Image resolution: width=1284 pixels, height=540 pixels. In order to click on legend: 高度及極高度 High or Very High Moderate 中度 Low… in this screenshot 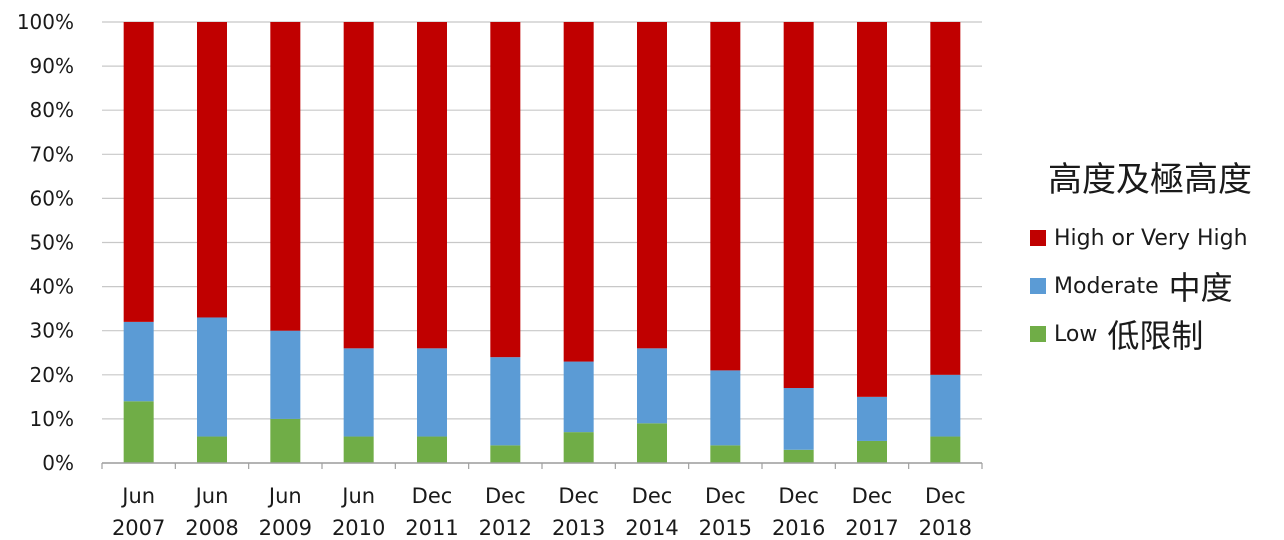, I will do `click(1155, 259)`.